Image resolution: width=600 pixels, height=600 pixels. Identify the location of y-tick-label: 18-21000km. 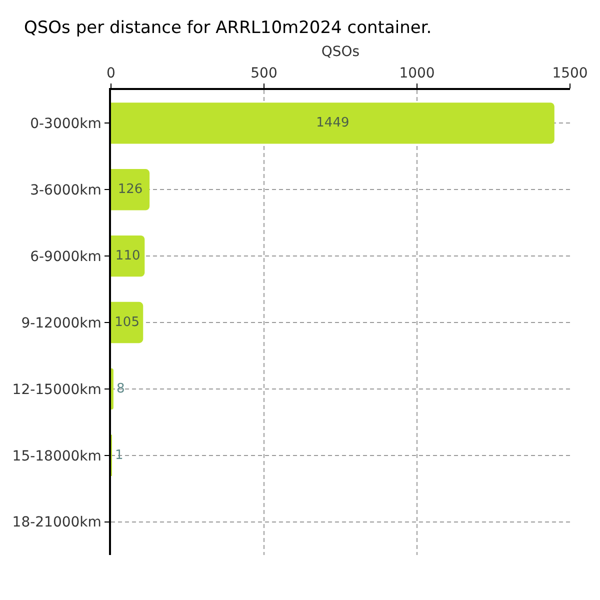
(57, 522).